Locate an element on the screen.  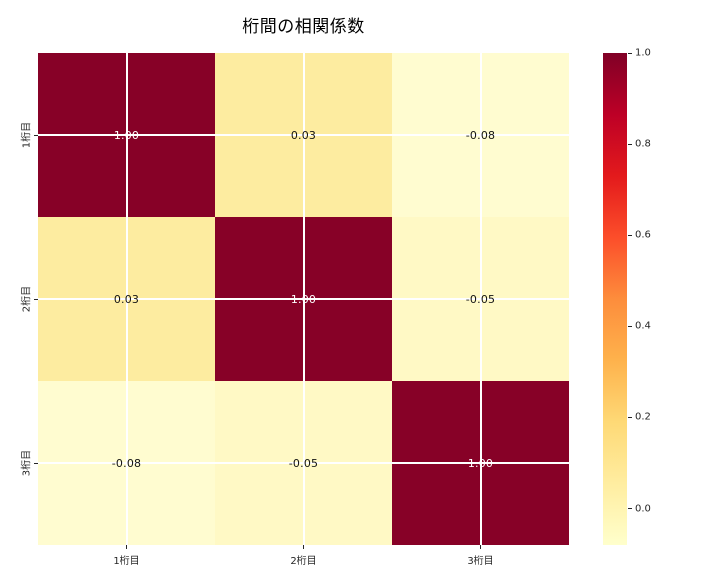
y-tick-label: 3桁目 is located at coordinates (27, 463).